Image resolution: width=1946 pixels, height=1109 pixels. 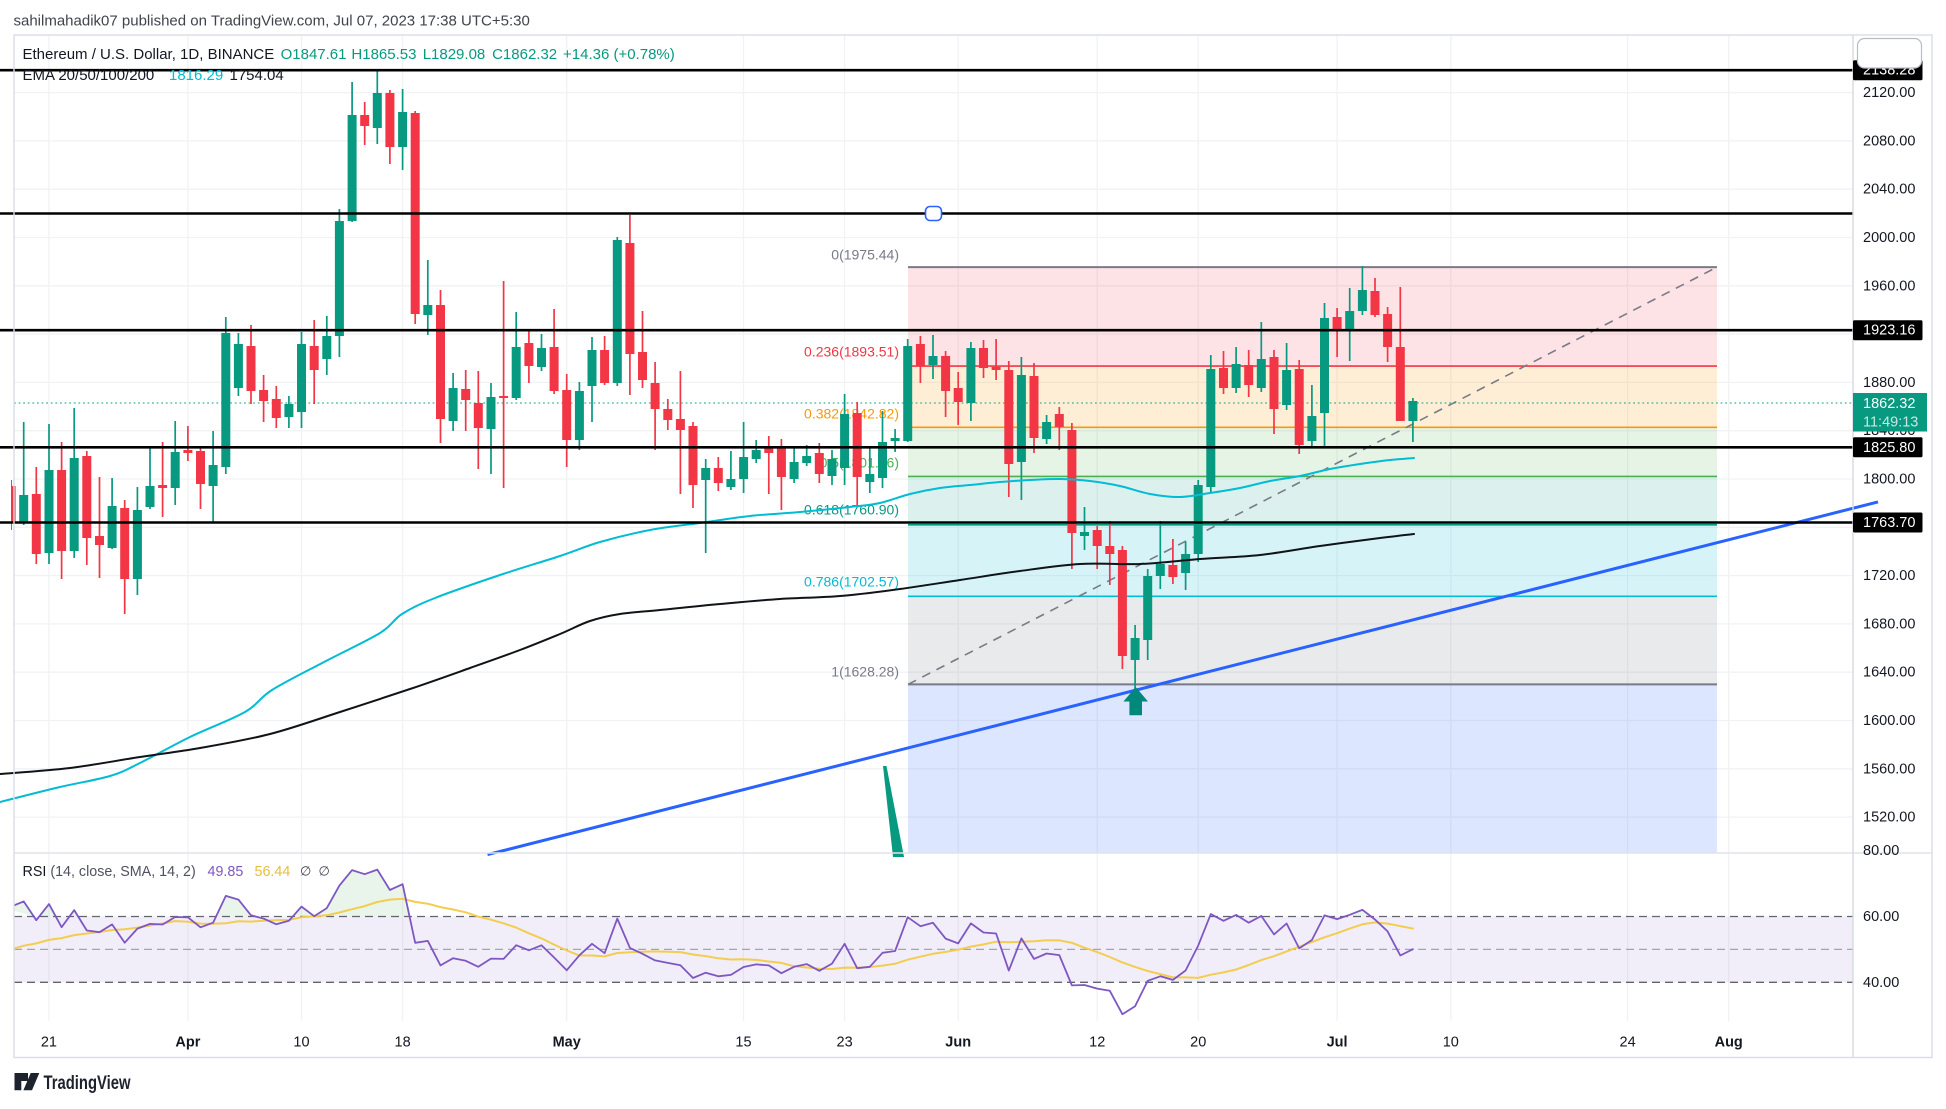 What do you see at coordinates (1889, 721) in the screenshot?
I see `svg-text: 1600.00` at bounding box center [1889, 721].